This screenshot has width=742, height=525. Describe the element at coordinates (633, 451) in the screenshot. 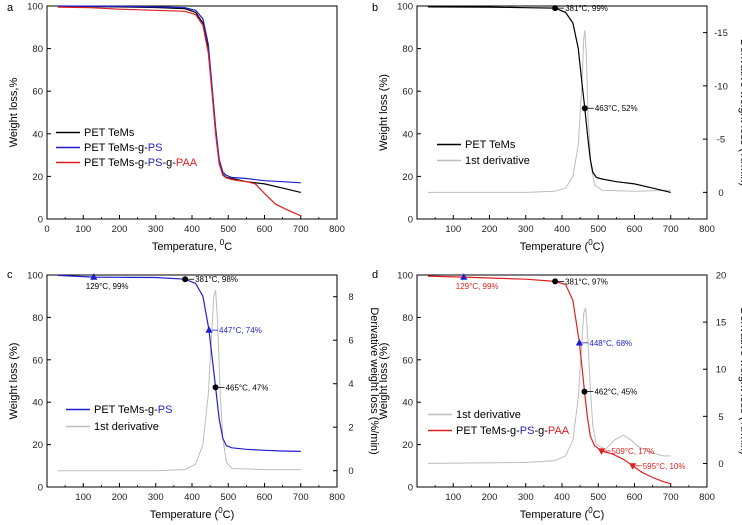

I see `annotation-label: 509°C, 17%` at that location.